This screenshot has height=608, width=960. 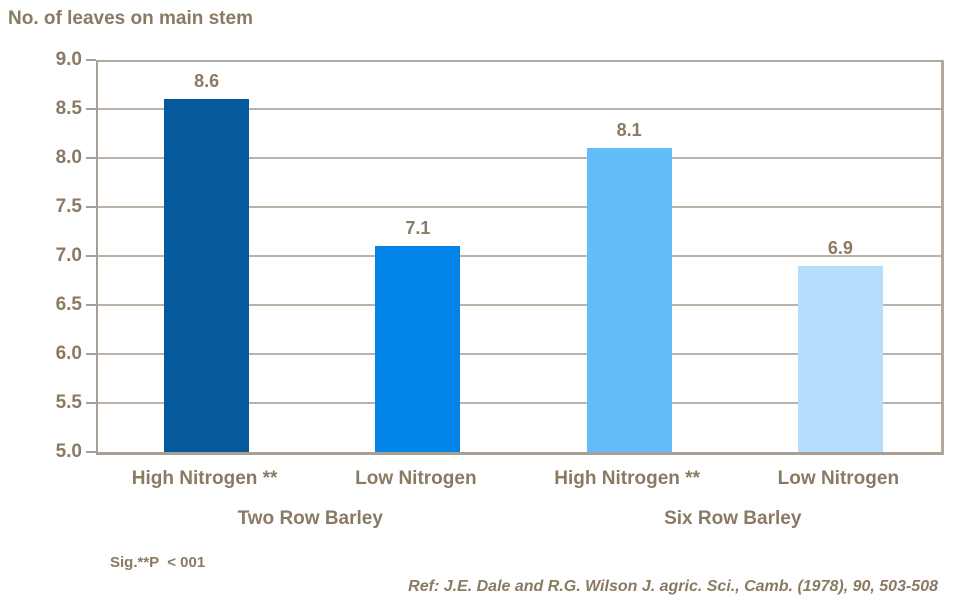 I want to click on y-axis-tick-label: 9.0, so click(x=68, y=59).